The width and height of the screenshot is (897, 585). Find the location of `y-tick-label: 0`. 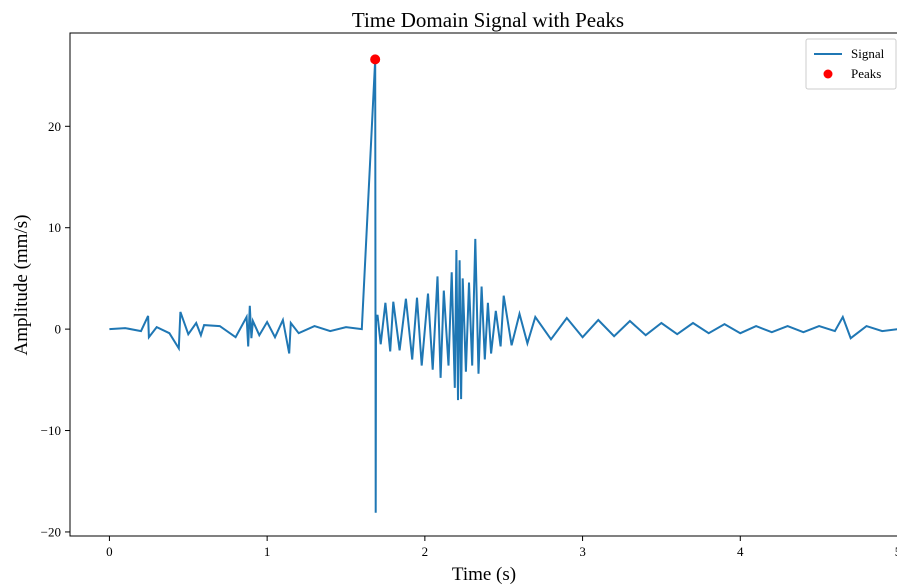

y-tick-label: 0 is located at coordinates (58, 329).